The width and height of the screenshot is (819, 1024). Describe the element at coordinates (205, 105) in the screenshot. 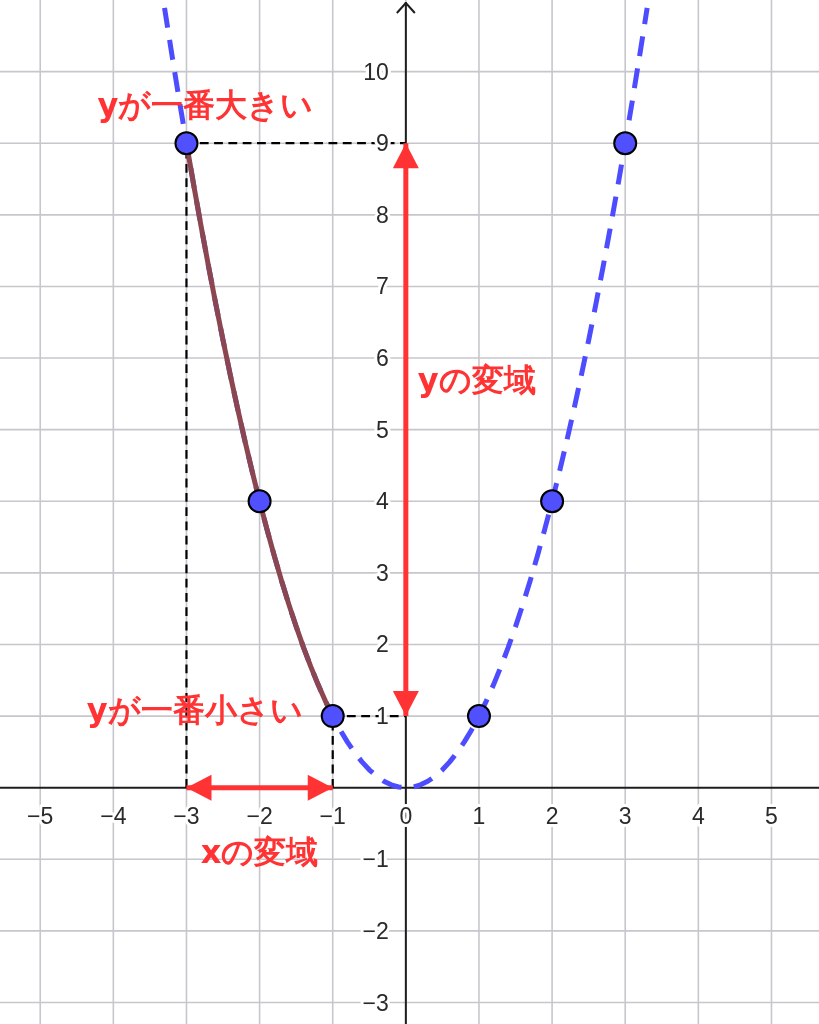

I see `annotation: yが一番大きい` at that location.